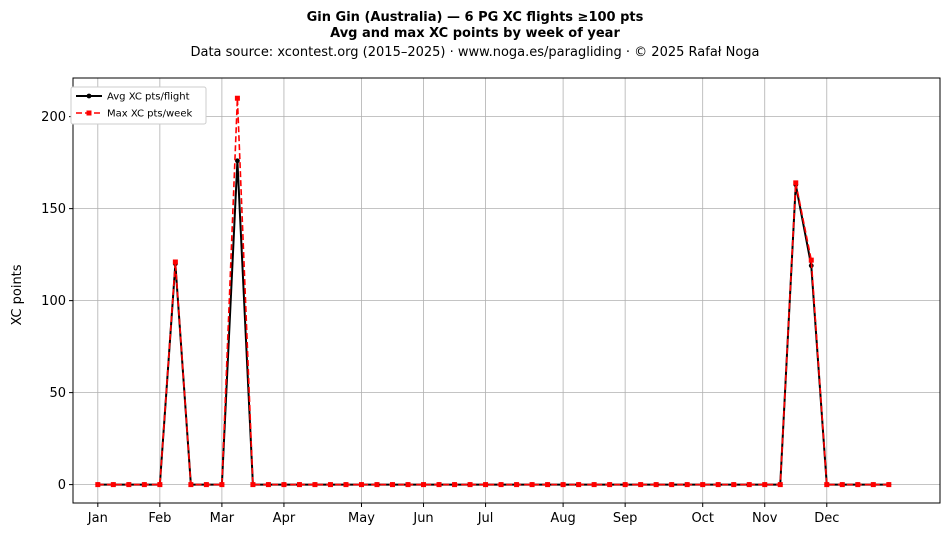  What do you see at coordinates (97, 518) in the screenshot?
I see `x-tick-label: Jan` at bounding box center [97, 518].